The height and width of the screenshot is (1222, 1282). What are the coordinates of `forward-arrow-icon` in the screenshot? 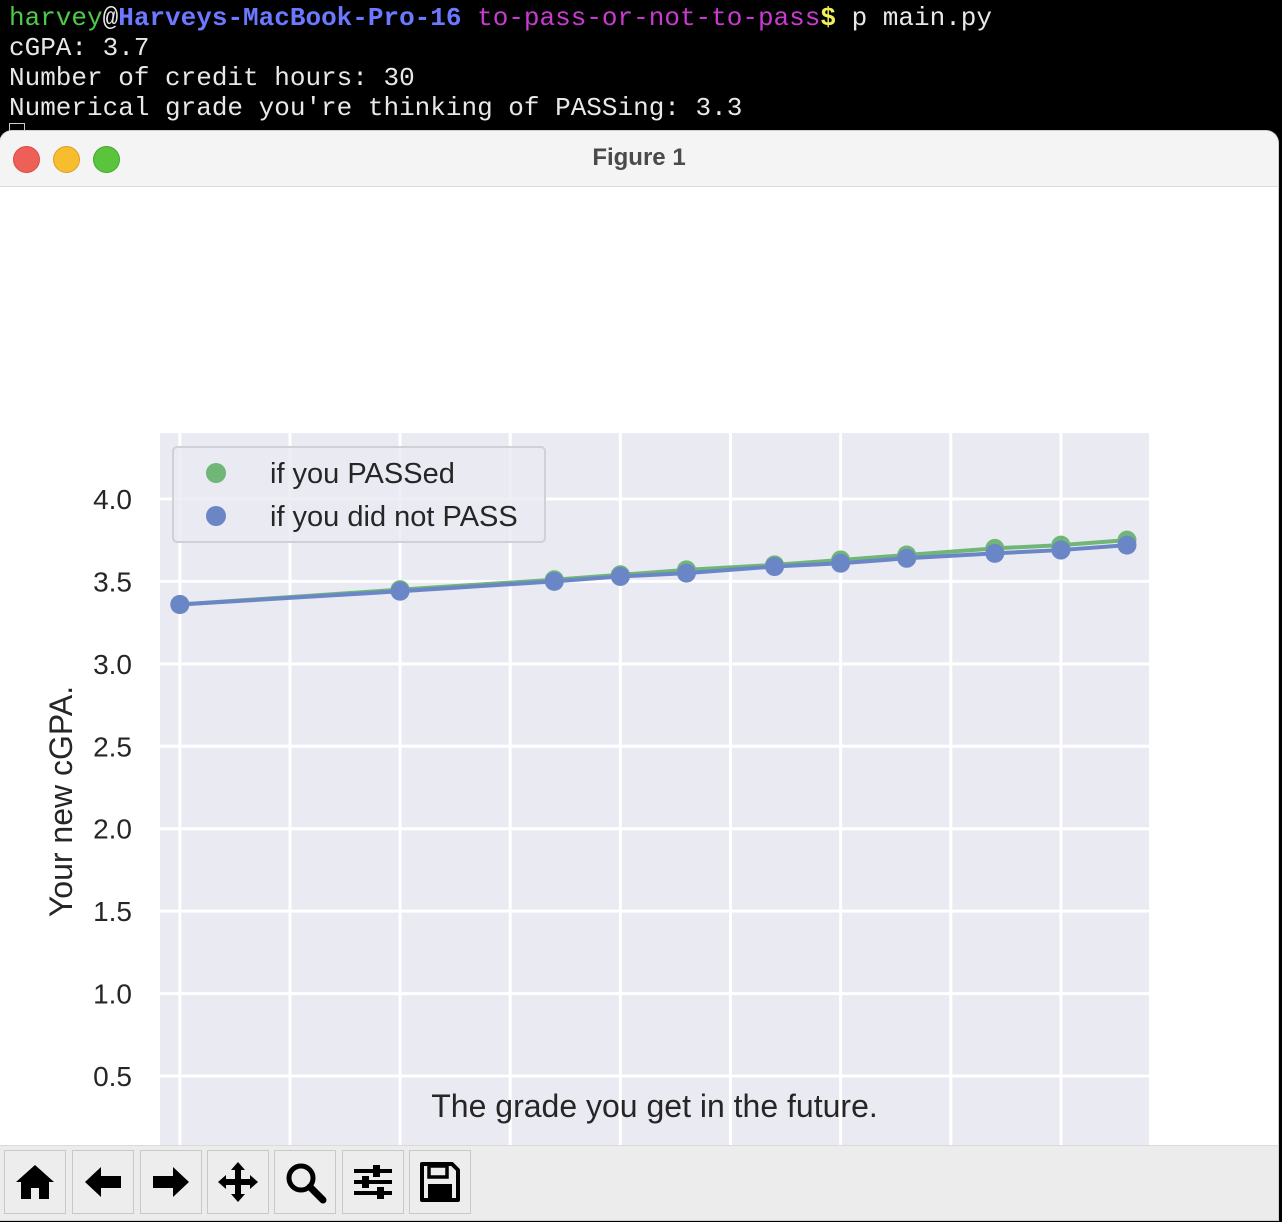 It's located at (171, 1182).